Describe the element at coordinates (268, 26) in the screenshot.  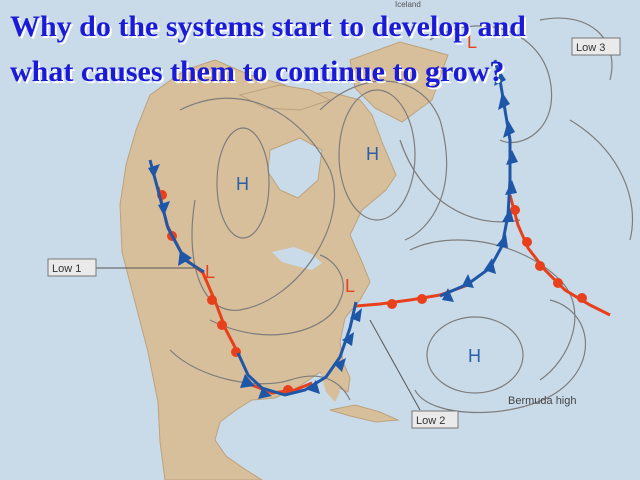
I see `slide-title-line-1: Why do the systems start to develop and` at that location.